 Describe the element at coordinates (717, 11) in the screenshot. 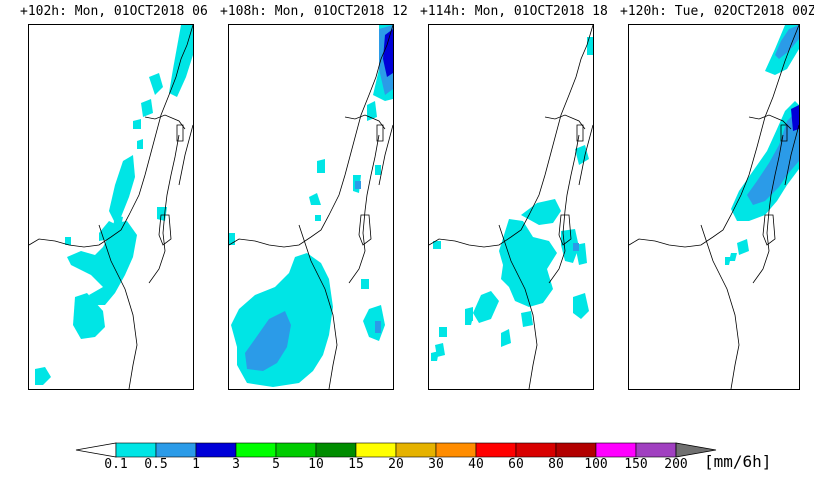

I see `panel-4-title: +120h: Tue, 02OCT2018 00Z` at that location.